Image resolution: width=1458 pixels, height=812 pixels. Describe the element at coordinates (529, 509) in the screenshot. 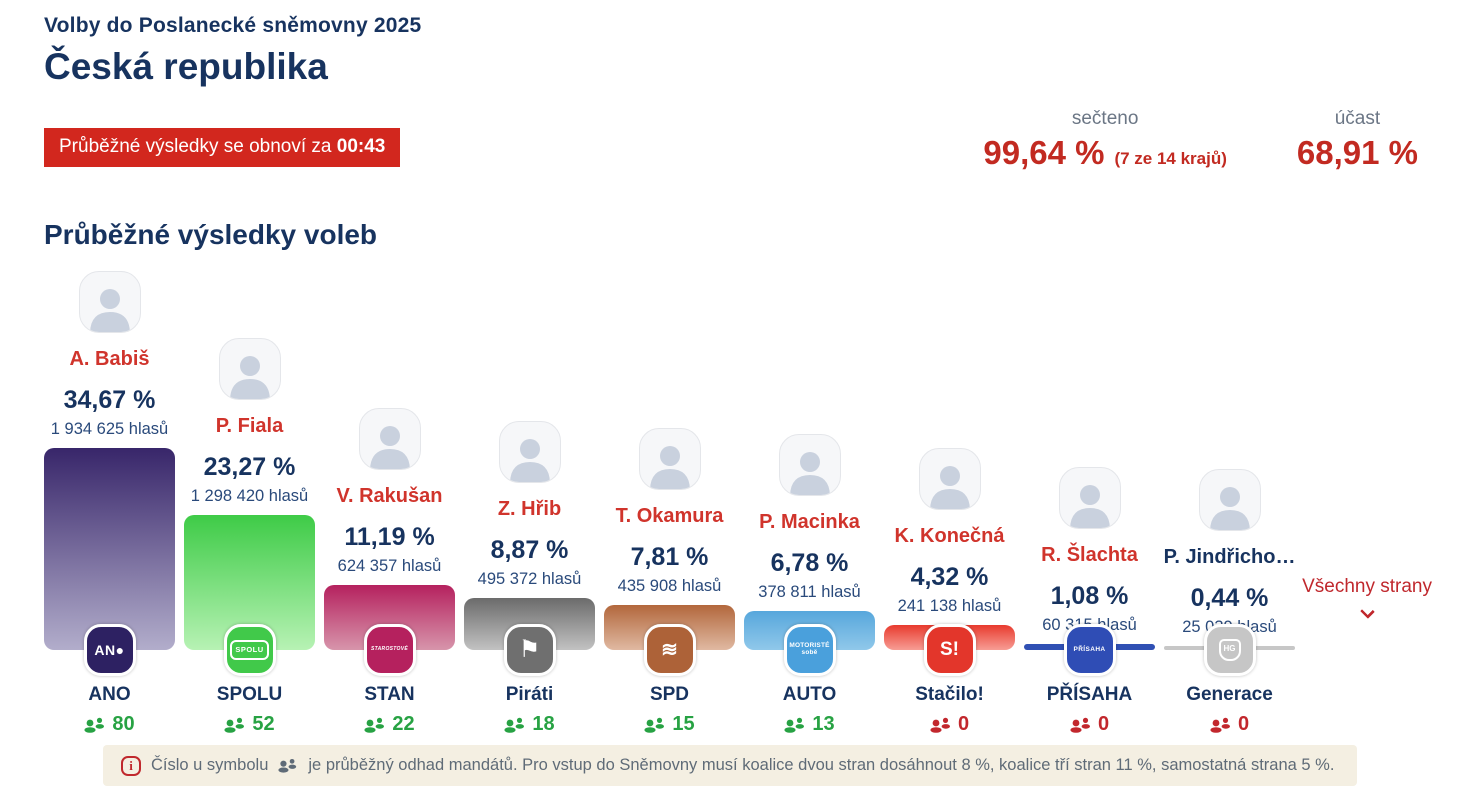

I see `leader-name: Z. Hřib` at that location.